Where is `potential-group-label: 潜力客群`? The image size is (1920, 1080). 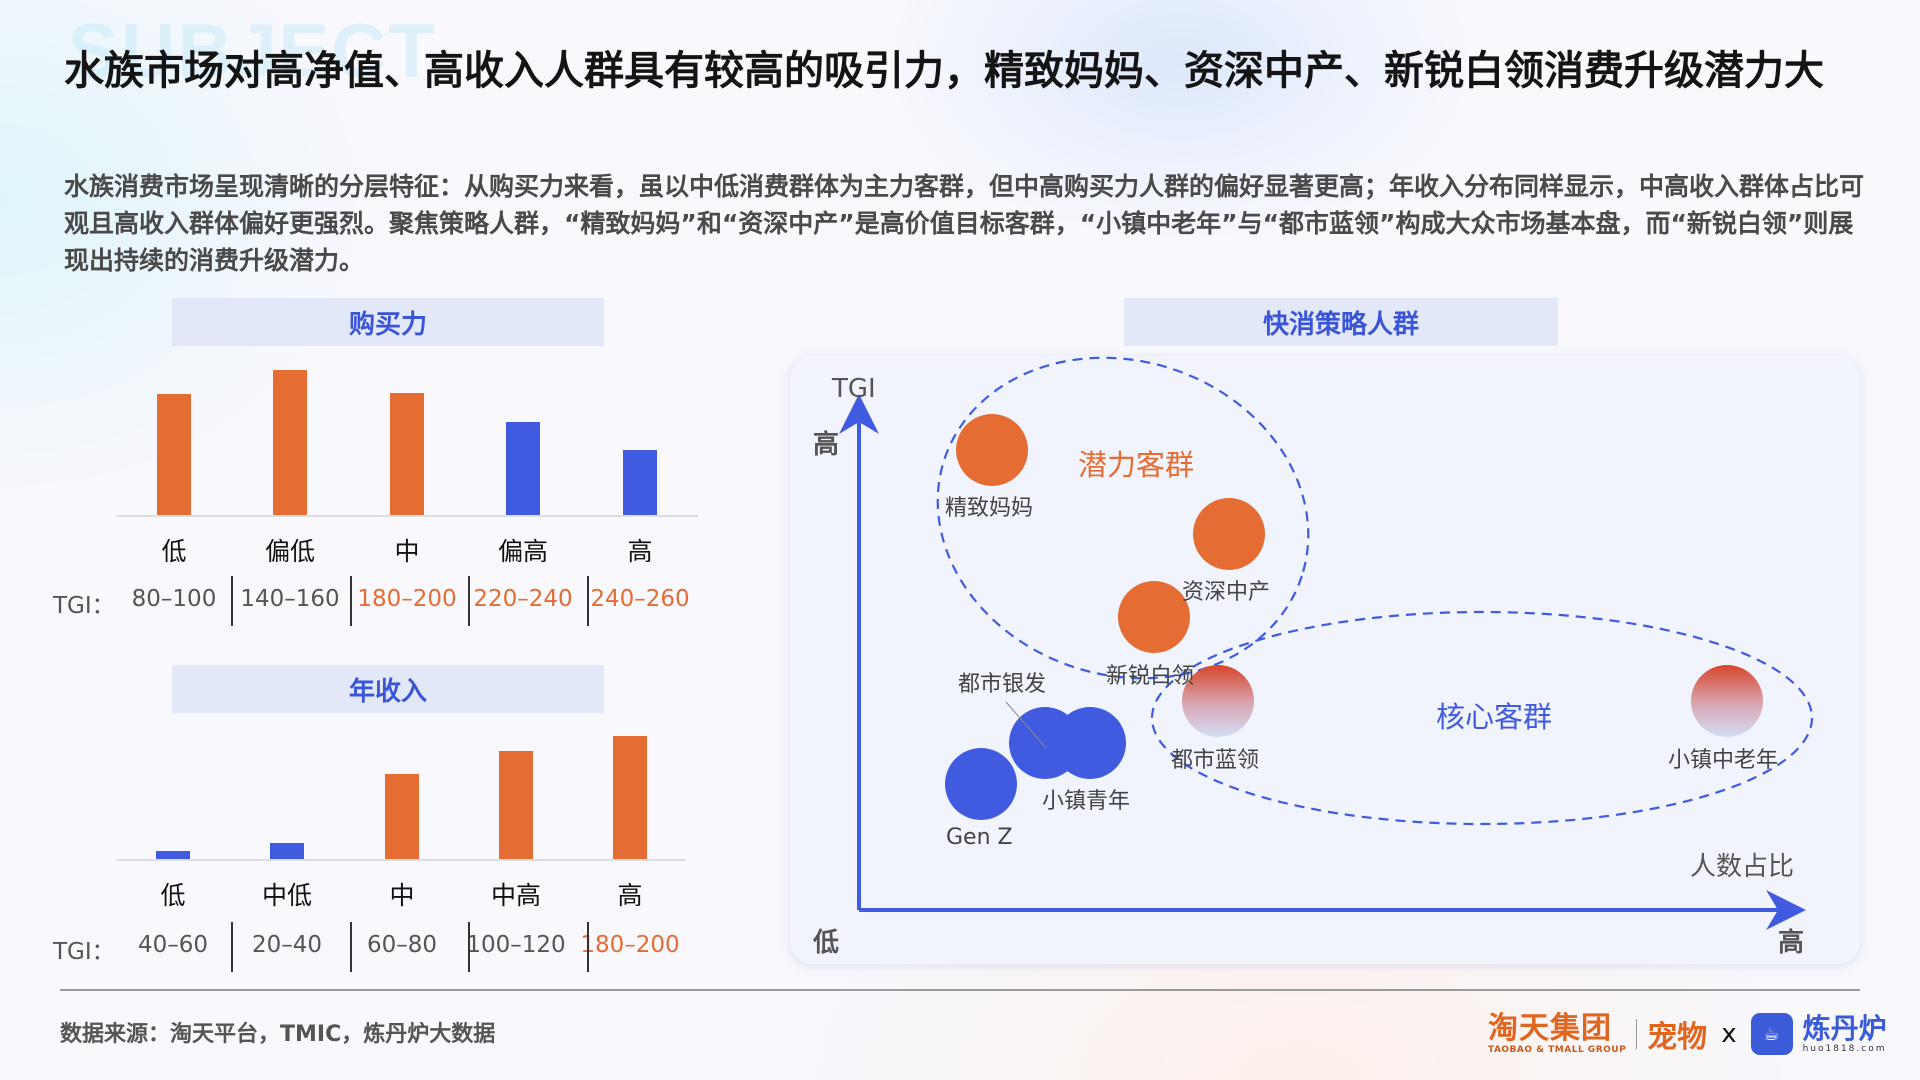 potential-group-label: 潜力客群 is located at coordinates (1136, 465).